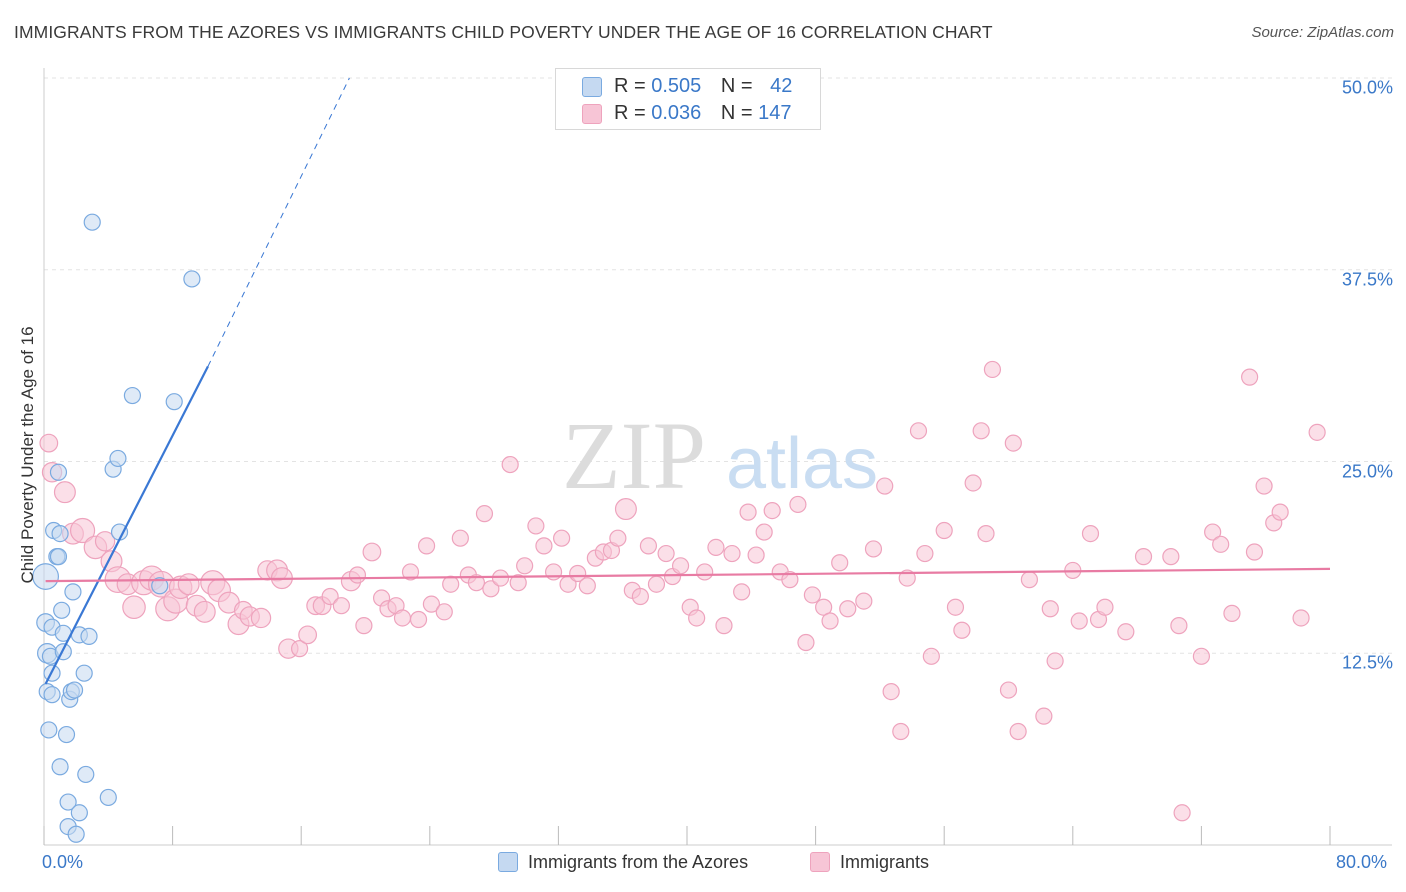 This screenshot has height=892, width=1406. What do you see at coordinates (1367, 87) in the screenshot?
I see `y-tick-label: 50.0%` at bounding box center [1367, 87].